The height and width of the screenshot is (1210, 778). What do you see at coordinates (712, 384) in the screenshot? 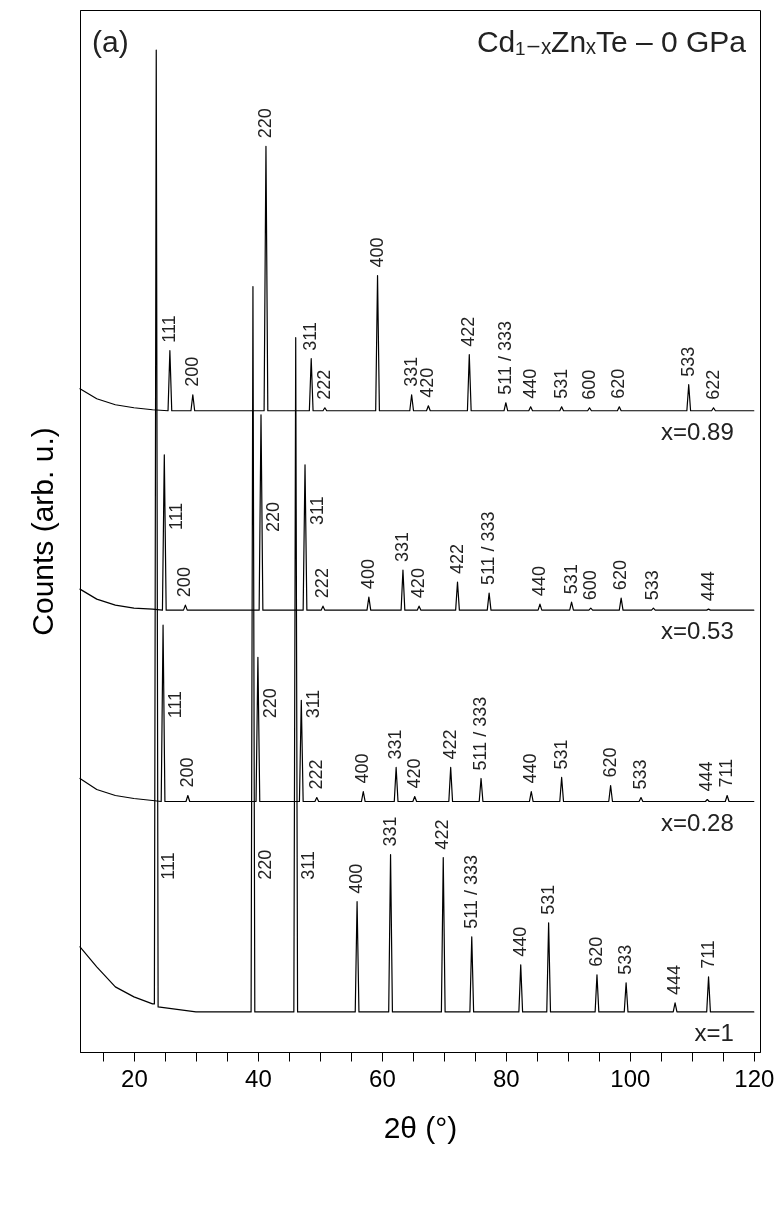
I see `annotation: 622` at bounding box center [712, 384].